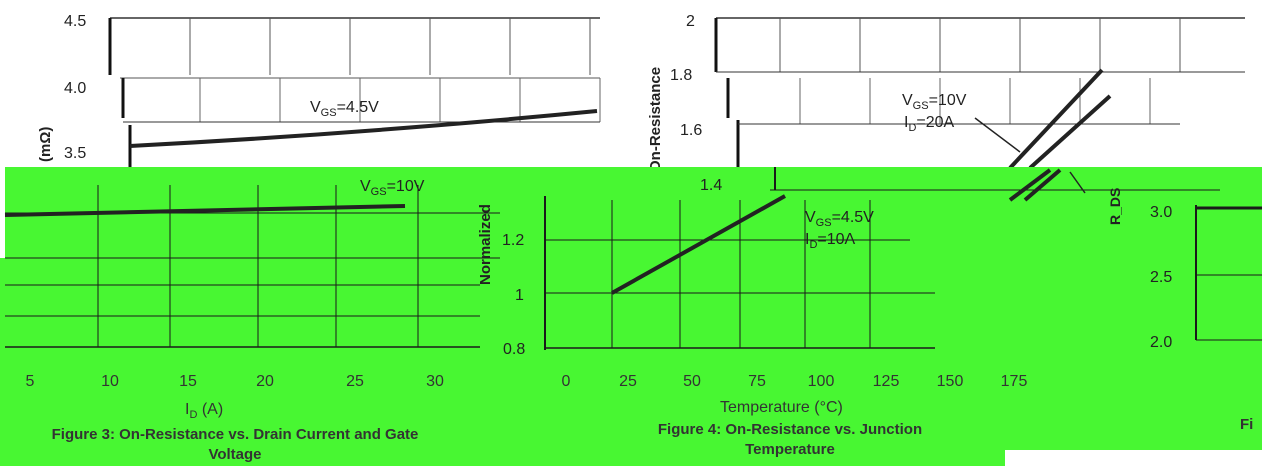 The width and height of the screenshot is (1262, 466). I want to click on series-line-vgs-4-5v-lower-b, so click(1042, 185).